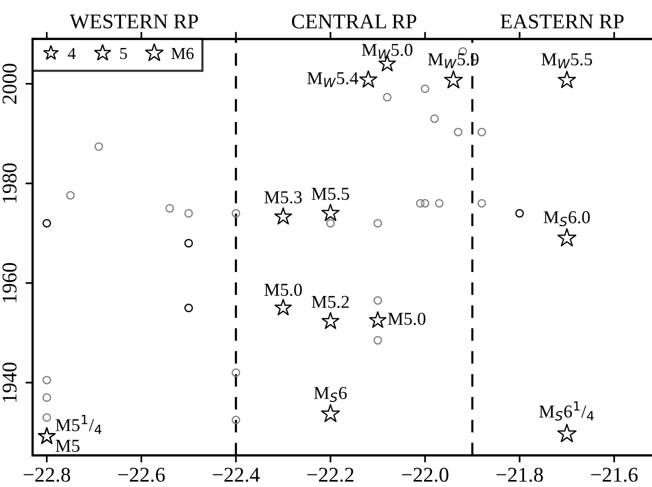 The width and height of the screenshot is (652, 487). Describe the element at coordinates (9, 382) in the screenshot. I see `y-tick-label: 1940` at that location.